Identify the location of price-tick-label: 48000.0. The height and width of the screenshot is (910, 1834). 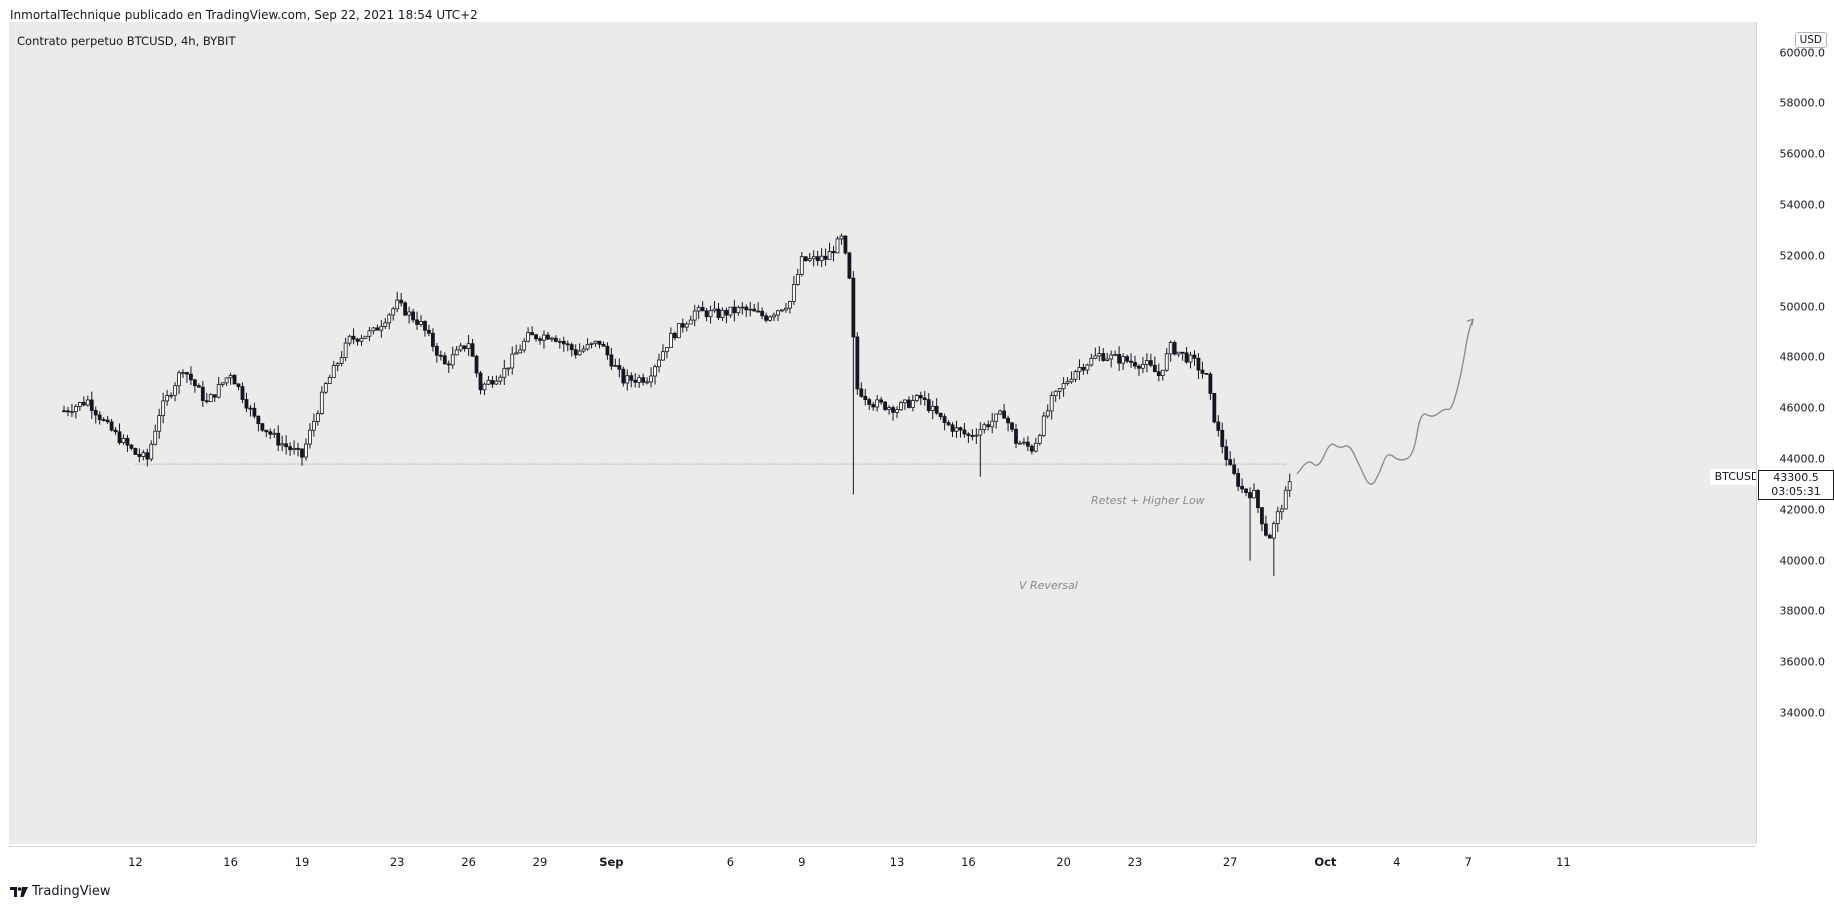
(1802, 357).